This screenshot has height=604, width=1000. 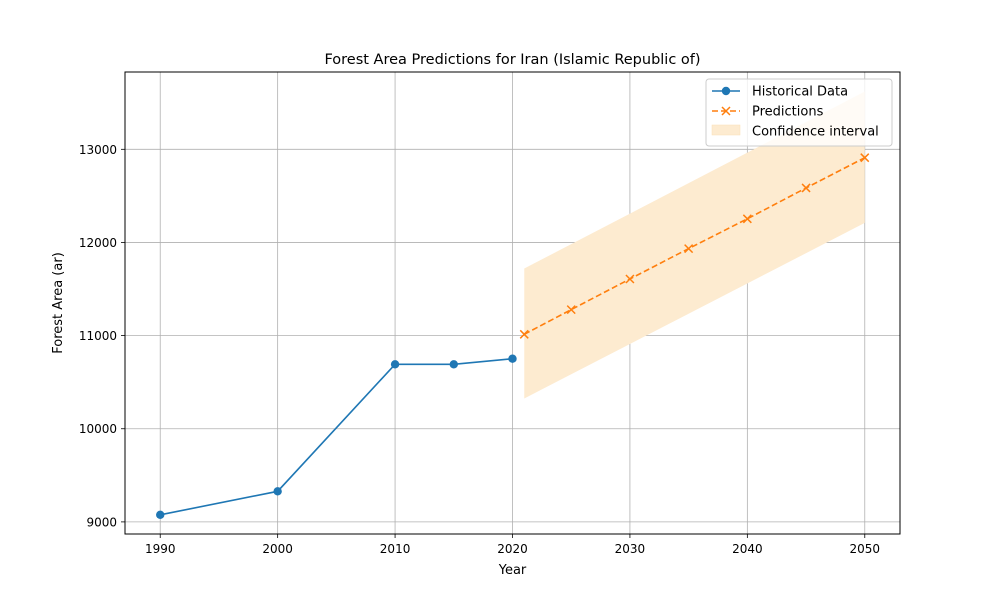 I want to click on x-tick-label: 2020, so click(x=512, y=549).